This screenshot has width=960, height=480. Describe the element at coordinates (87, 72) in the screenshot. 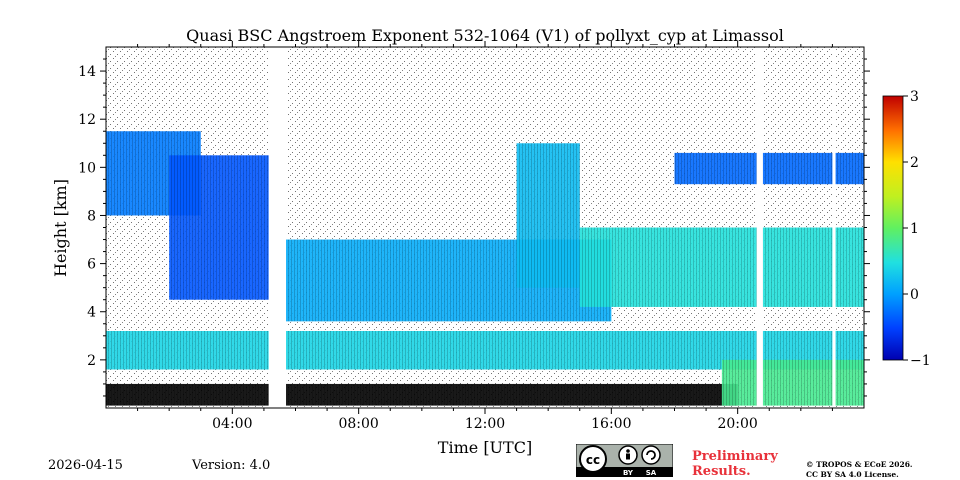

I see `y-tick-label: 14` at that location.